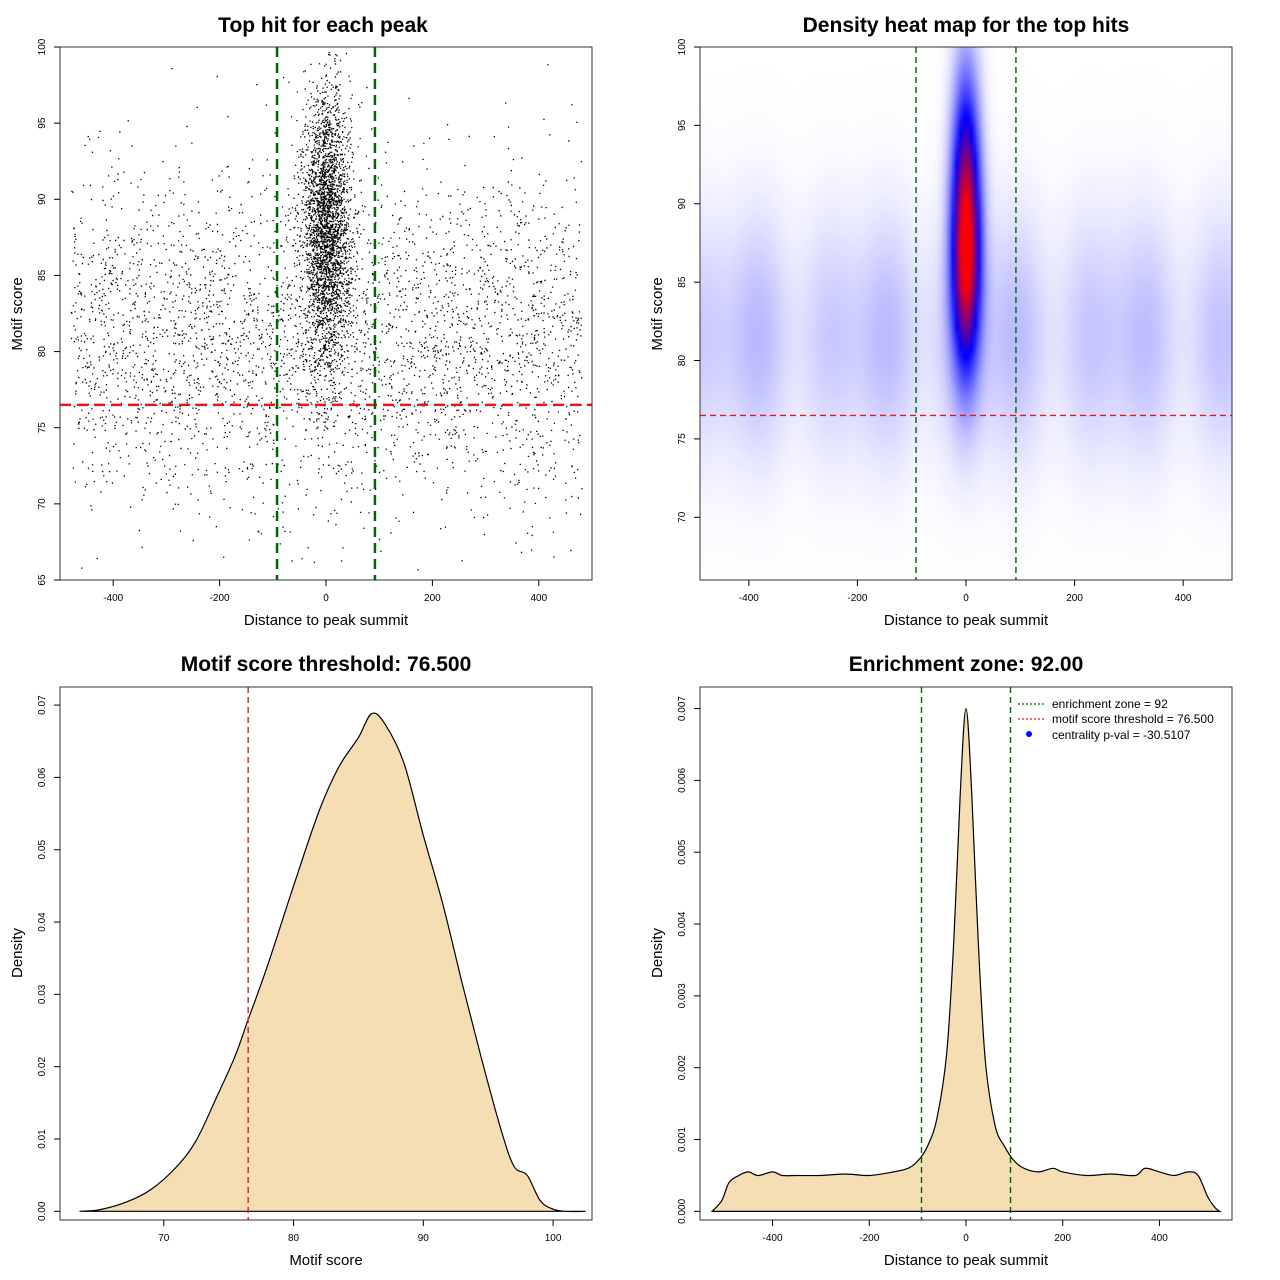  Describe the element at coordinates (360, 1232) in the screenshot. I see `score-density-x-axis: 70 80 90 100` at that location.